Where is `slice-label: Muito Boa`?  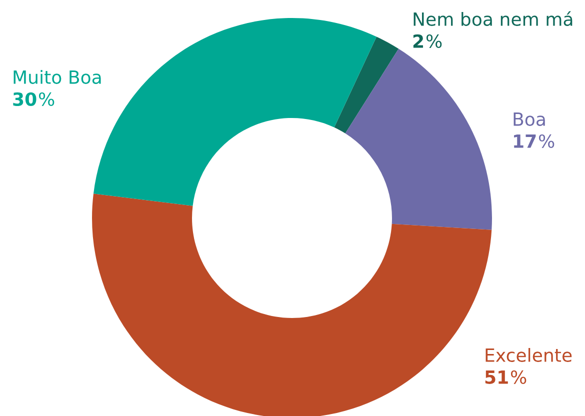
slice-label: Muito Boa is located at coordinates (57, 77).